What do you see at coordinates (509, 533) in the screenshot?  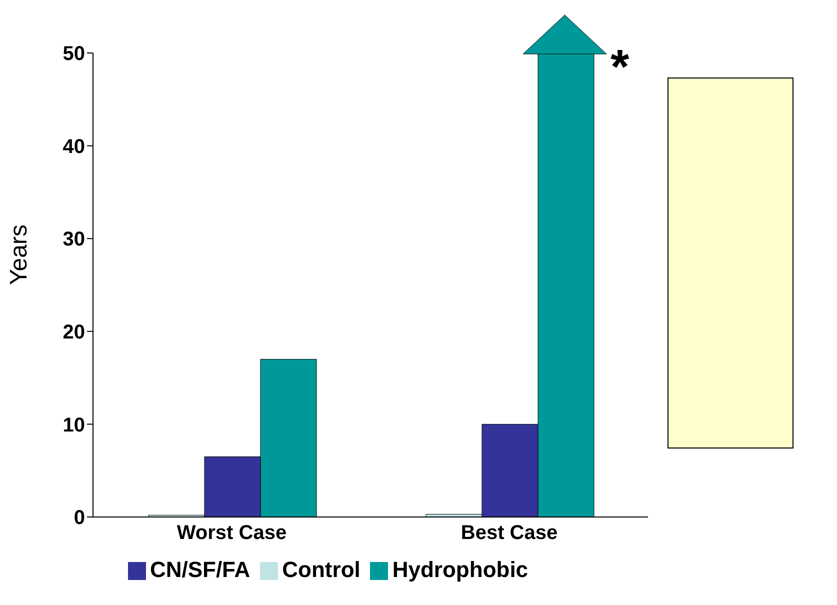 I see `x-tick-label: Best Case` at bounding box center [509, 533].